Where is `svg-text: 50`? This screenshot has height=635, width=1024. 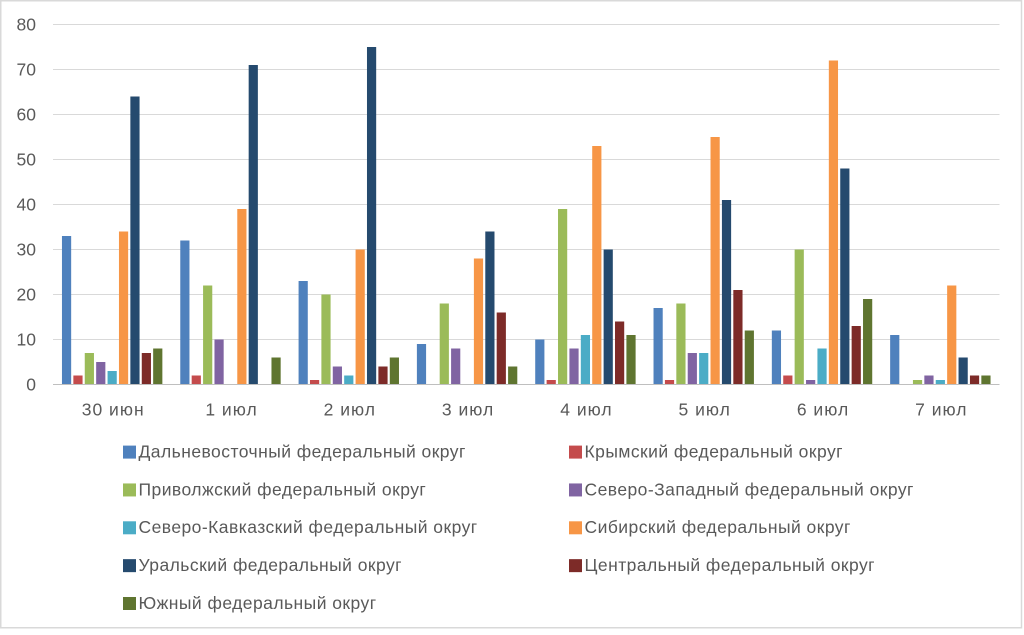
svg-text: 50 is located at coordinates (27, 160).